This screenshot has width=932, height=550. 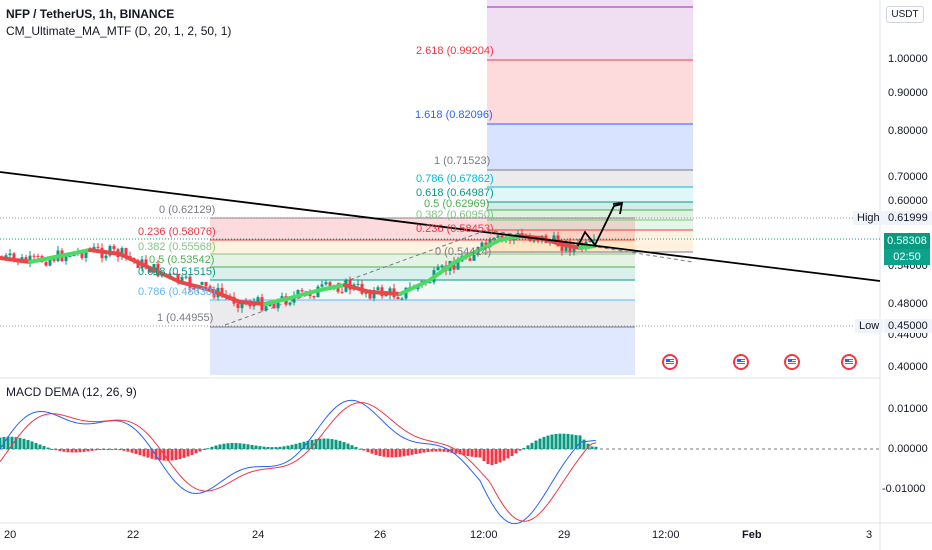 What do you see at coordinates (666, 535) in the screenshot?
I see `time-tick: 12:00` at bounding box center [666, 535].